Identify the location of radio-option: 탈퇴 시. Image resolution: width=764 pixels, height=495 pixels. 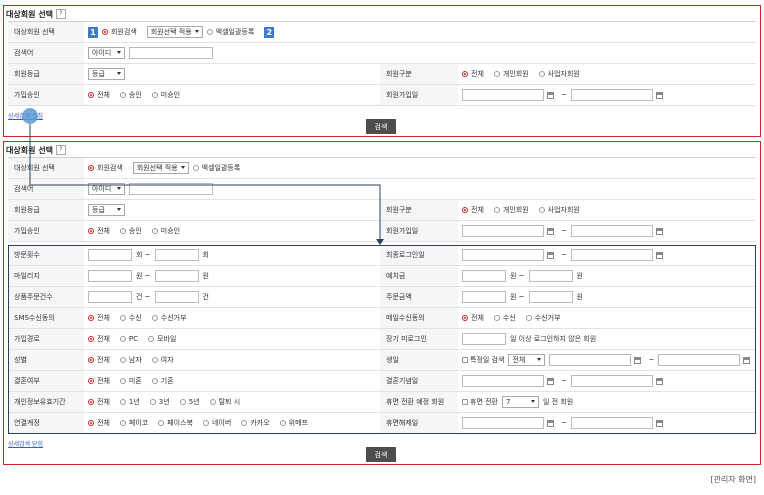
(224, 402).